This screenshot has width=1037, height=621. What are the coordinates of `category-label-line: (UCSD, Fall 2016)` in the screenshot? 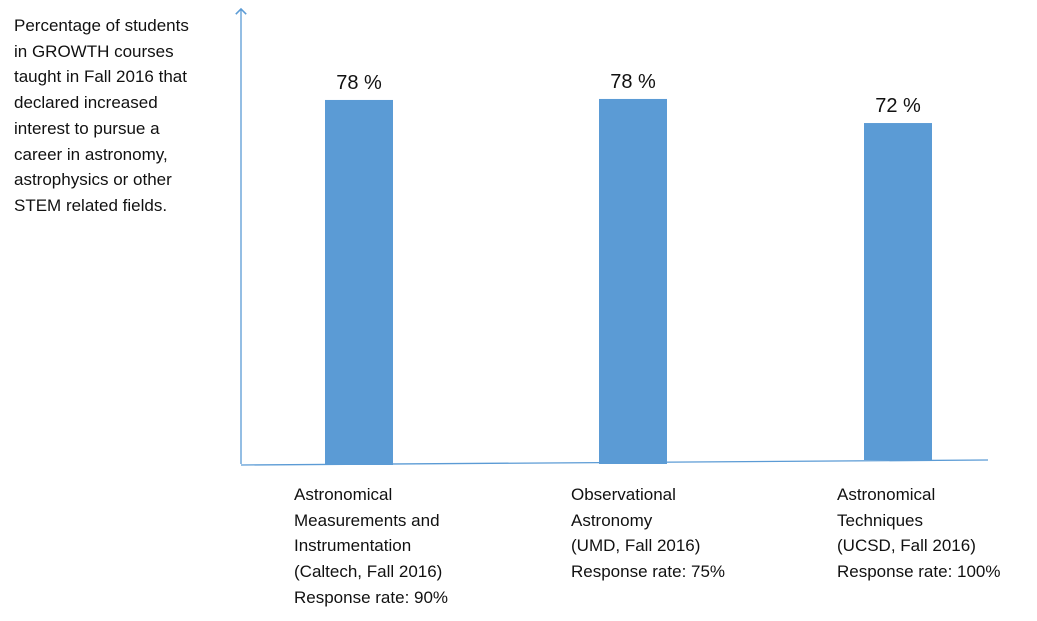 It's located at (906, 546).